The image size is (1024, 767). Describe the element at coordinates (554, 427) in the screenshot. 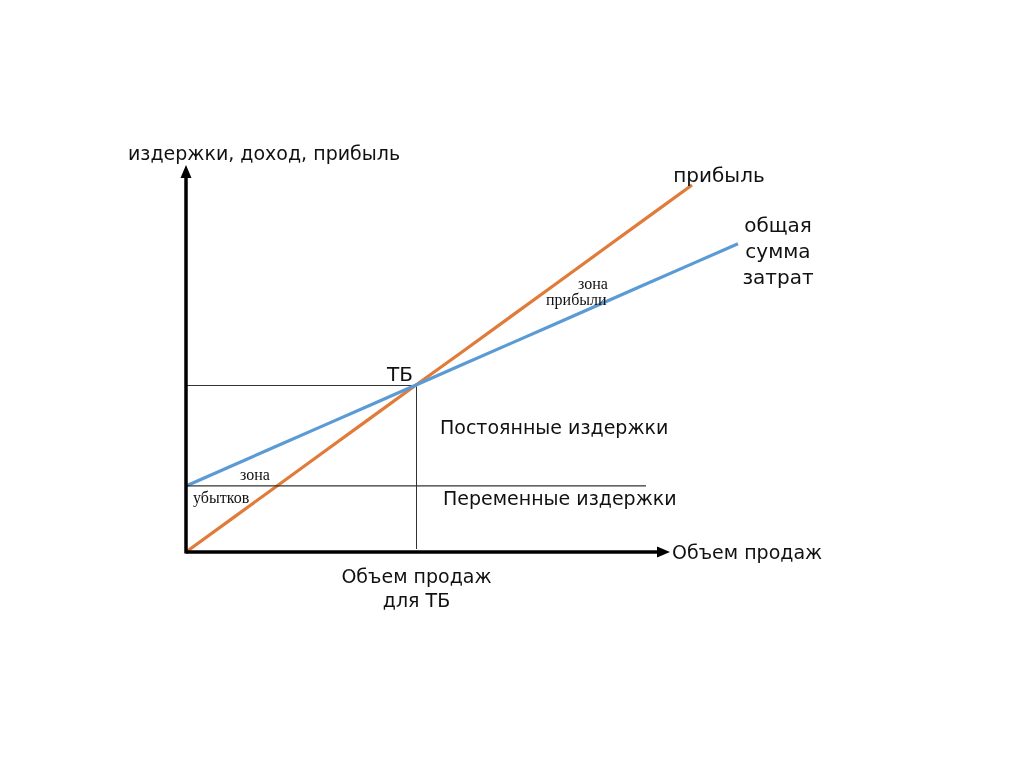

I see `annotation: Постоянные издержки` at that location.